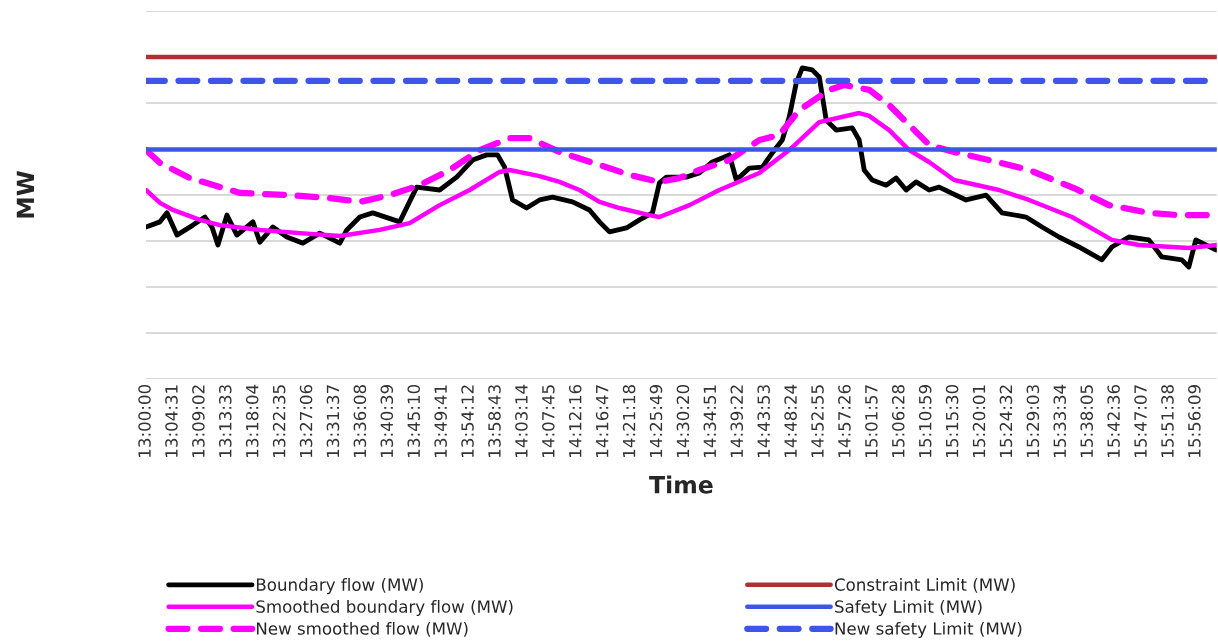  Describe the element at coordinates (898, 421) in the screenshot. I see `x-tick-label: 15:06:28` at that location.